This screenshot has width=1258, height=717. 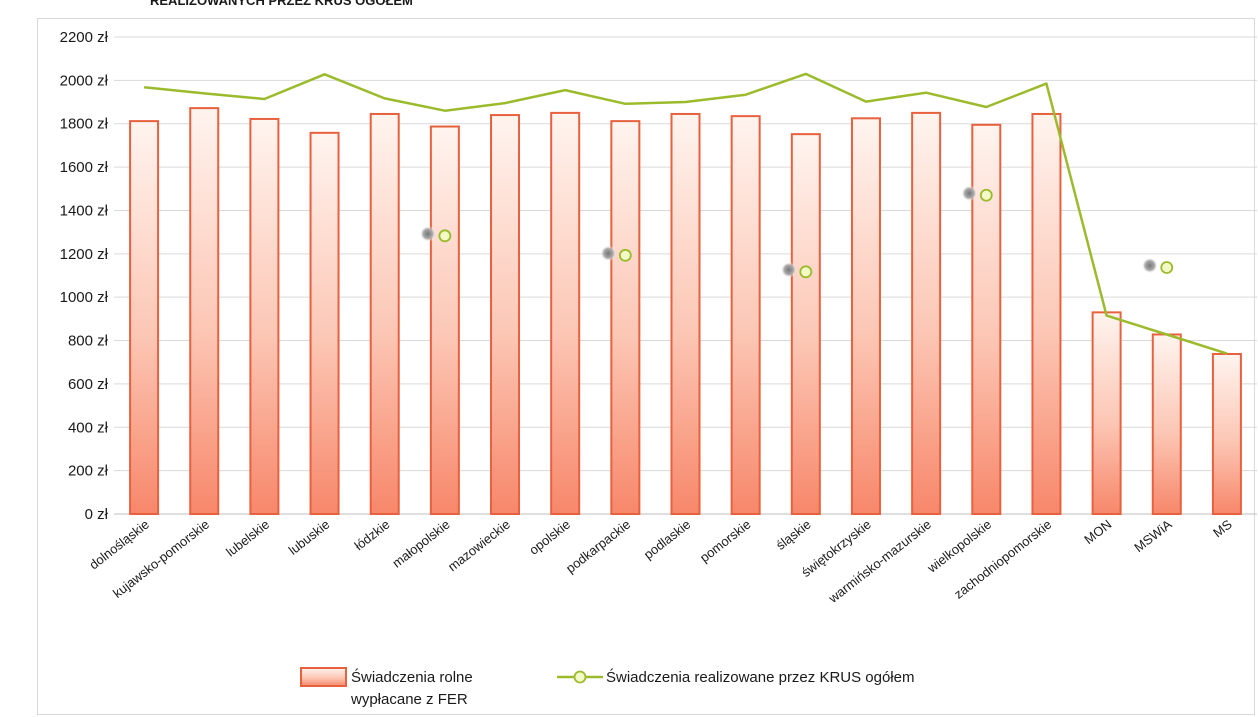 What do you see at coordinates (549, 537) in the screenshot?
I see `x-tick-label: opolskie` at bounding box center [549, 537].